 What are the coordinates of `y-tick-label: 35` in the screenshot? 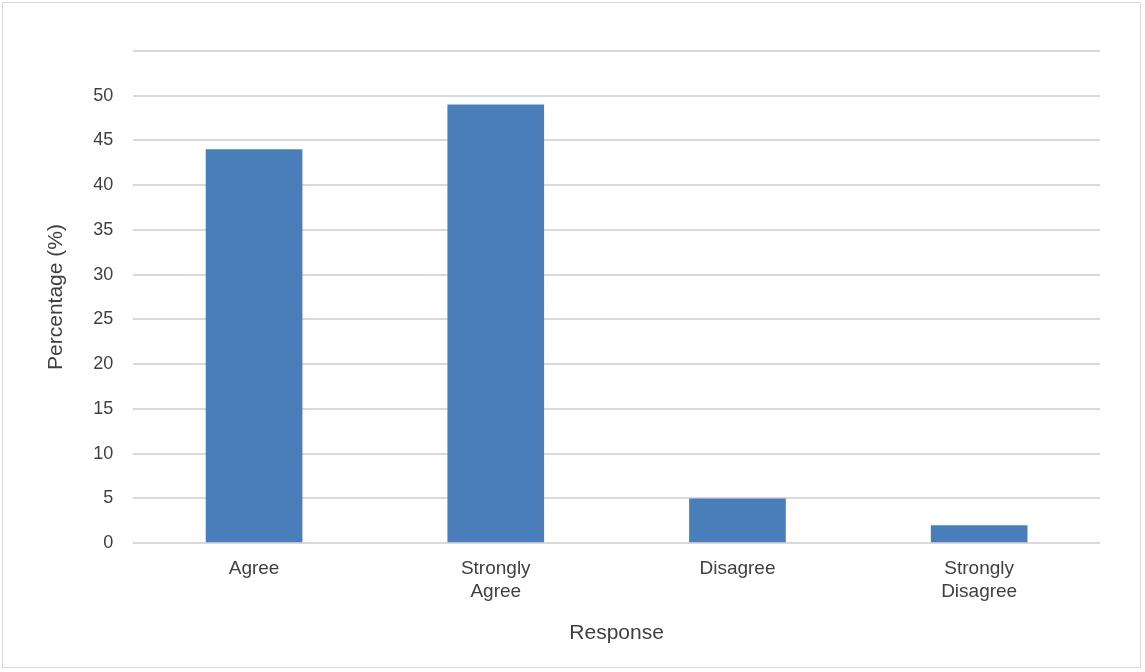 It's located at (103, 228).